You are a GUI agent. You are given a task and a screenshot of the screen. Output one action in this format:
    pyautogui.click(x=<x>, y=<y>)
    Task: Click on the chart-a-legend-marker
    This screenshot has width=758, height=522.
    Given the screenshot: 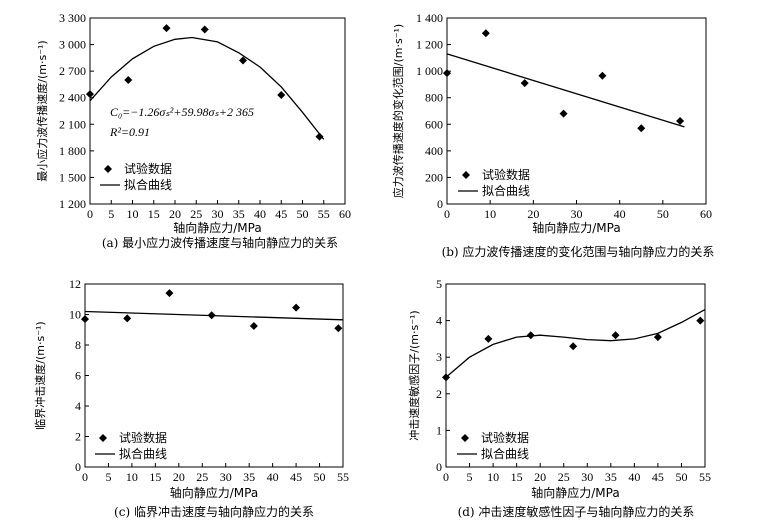 What is the action you would take?
    pyautogui.click(x=108, y=169)
    